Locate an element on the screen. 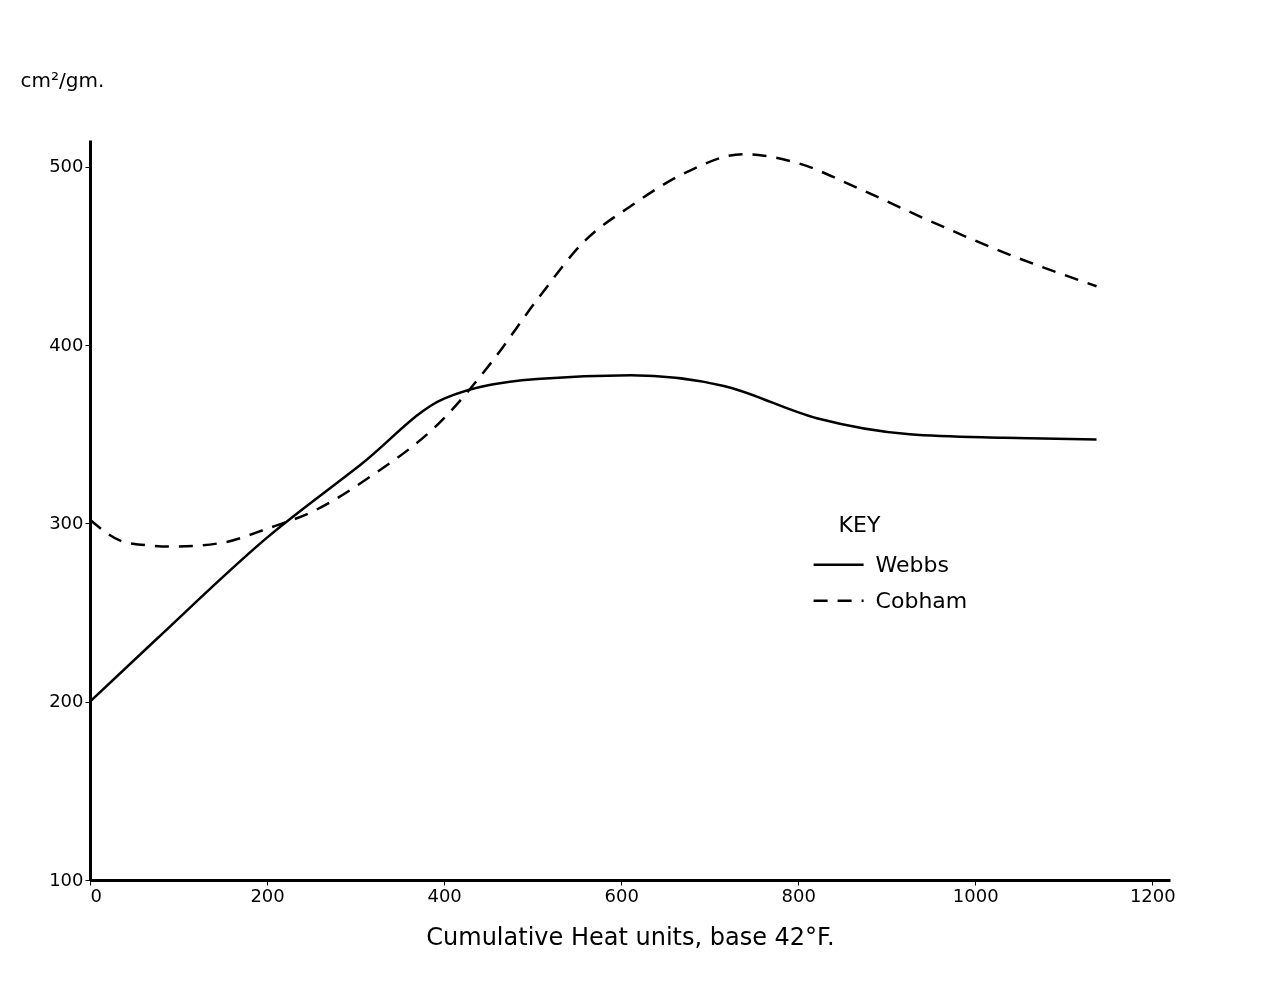 The height and width of the screenshot is (1008, 1263). x-axis-title: Cumulative Heat units, base 42°F. is located at coordinates (630, 936).